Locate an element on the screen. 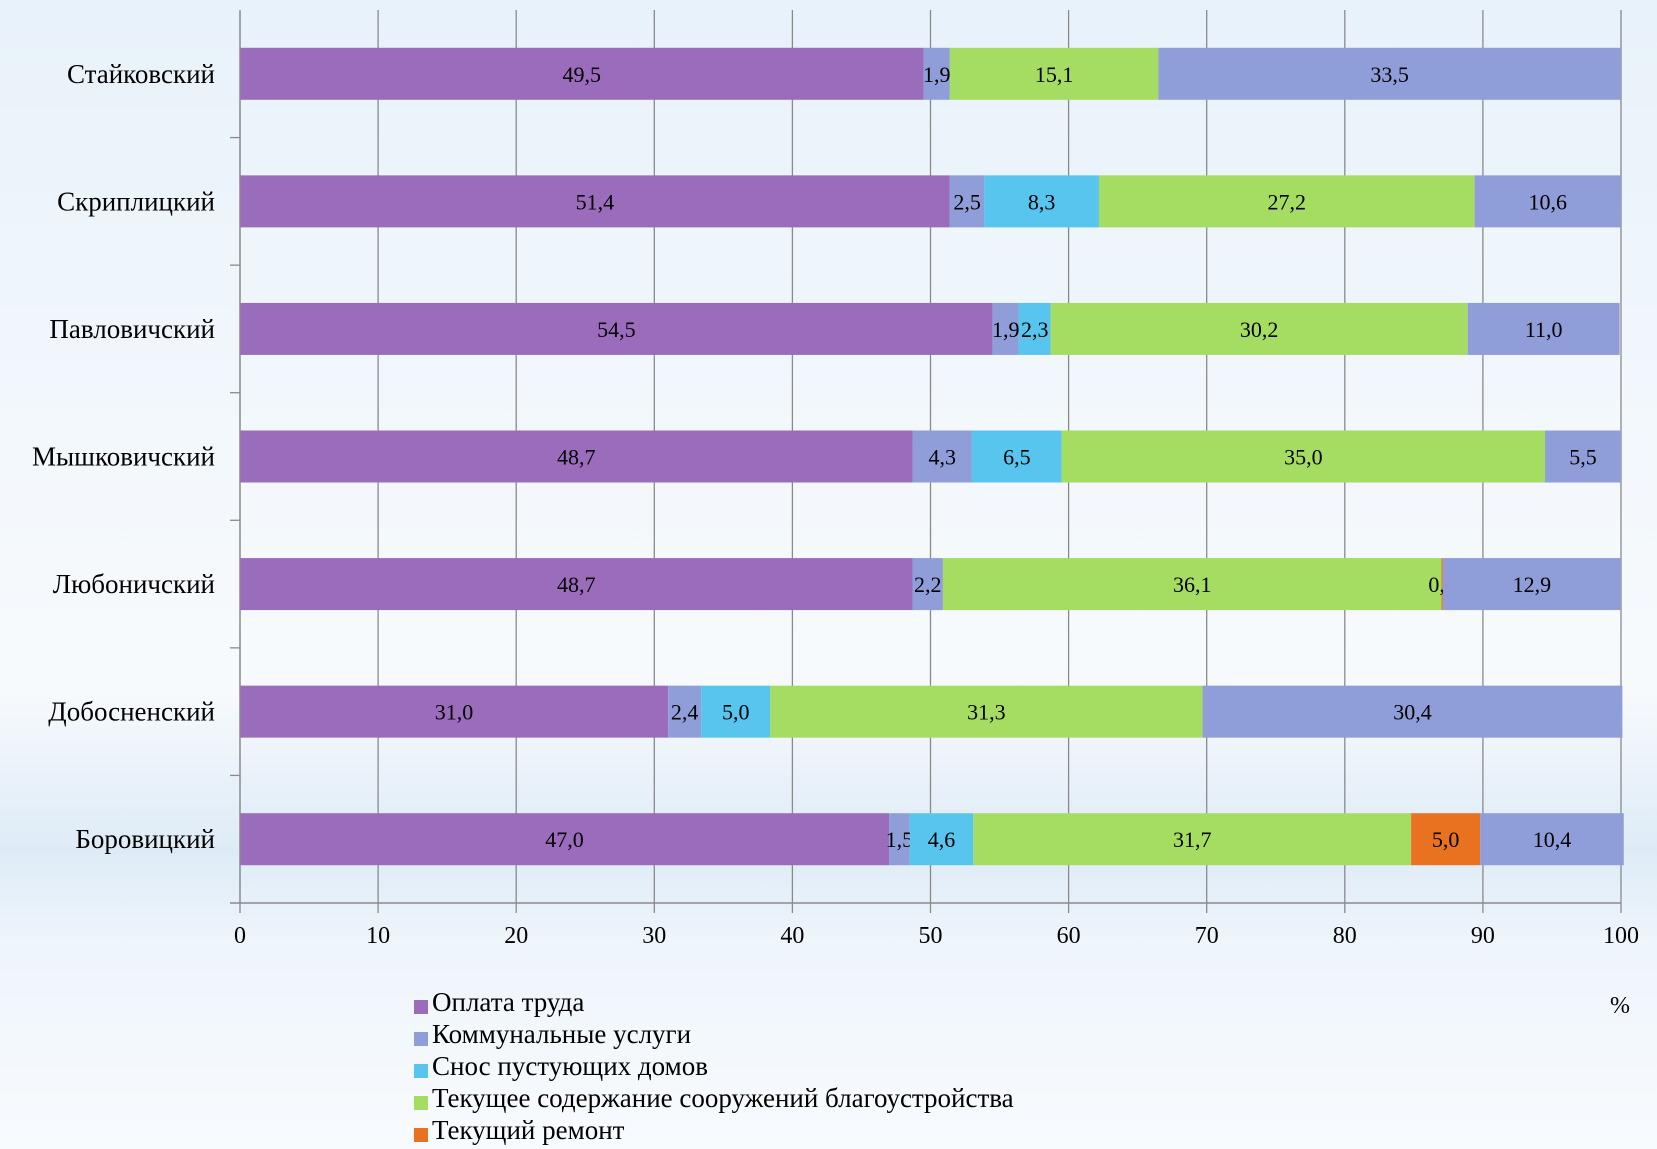 The width and height of the screenshot is (1657, 1149). legend-label: Оплата труда is located at coordinates (508, 1002).